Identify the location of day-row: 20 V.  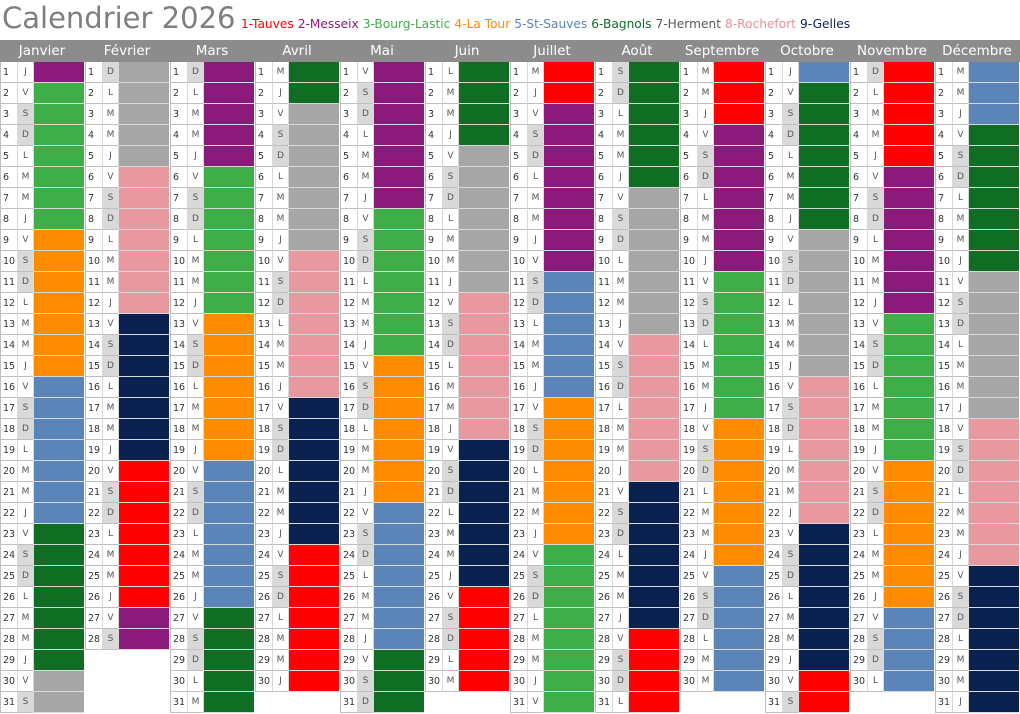
(892, 471).